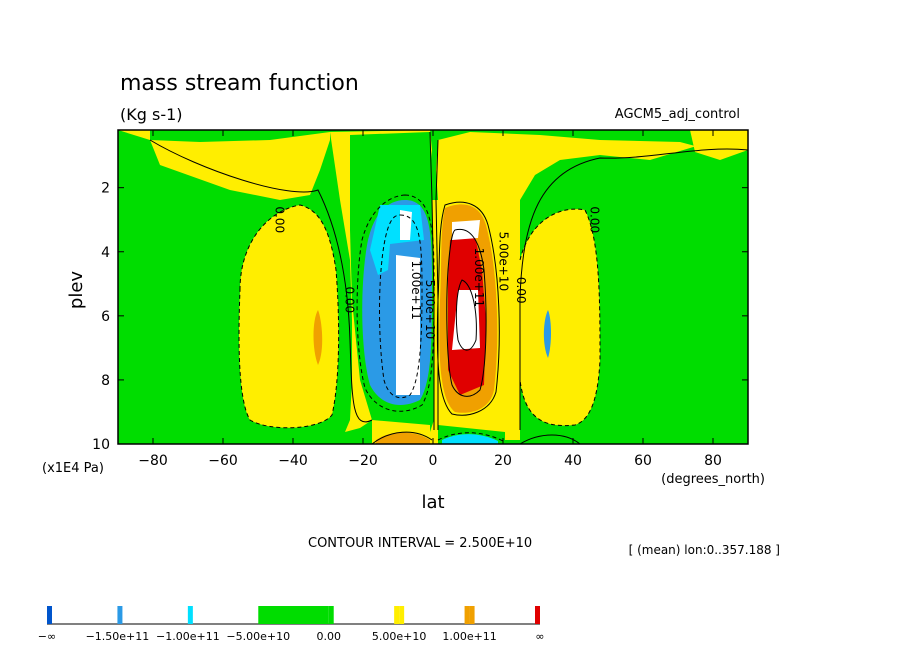 This screenshot has height=654, width=904. I want to click on fill-northern-cell-core, so click(466, 285).